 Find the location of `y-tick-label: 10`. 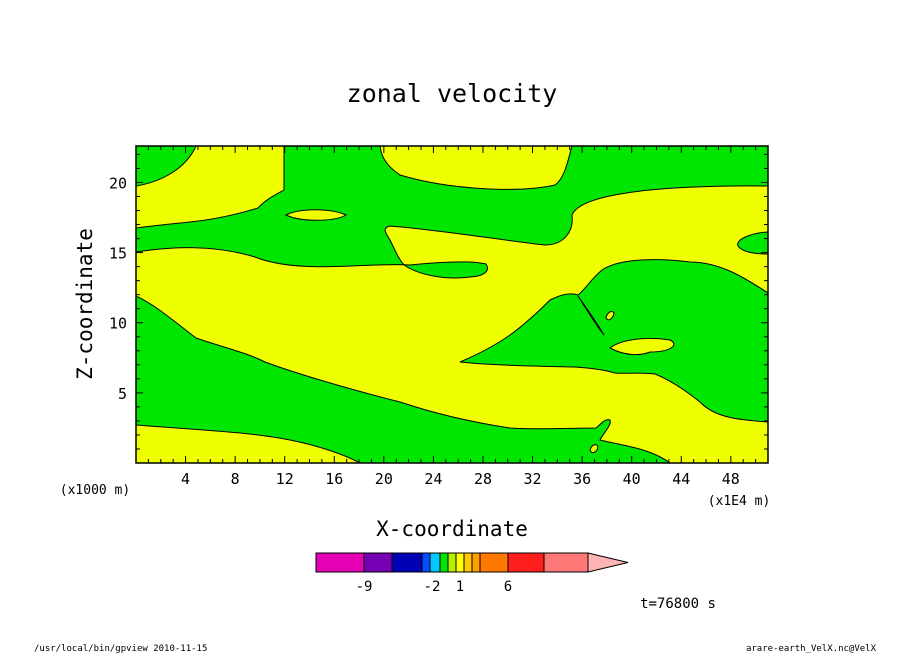

y-tick-label: 10 is located at coordinates (118, 324).